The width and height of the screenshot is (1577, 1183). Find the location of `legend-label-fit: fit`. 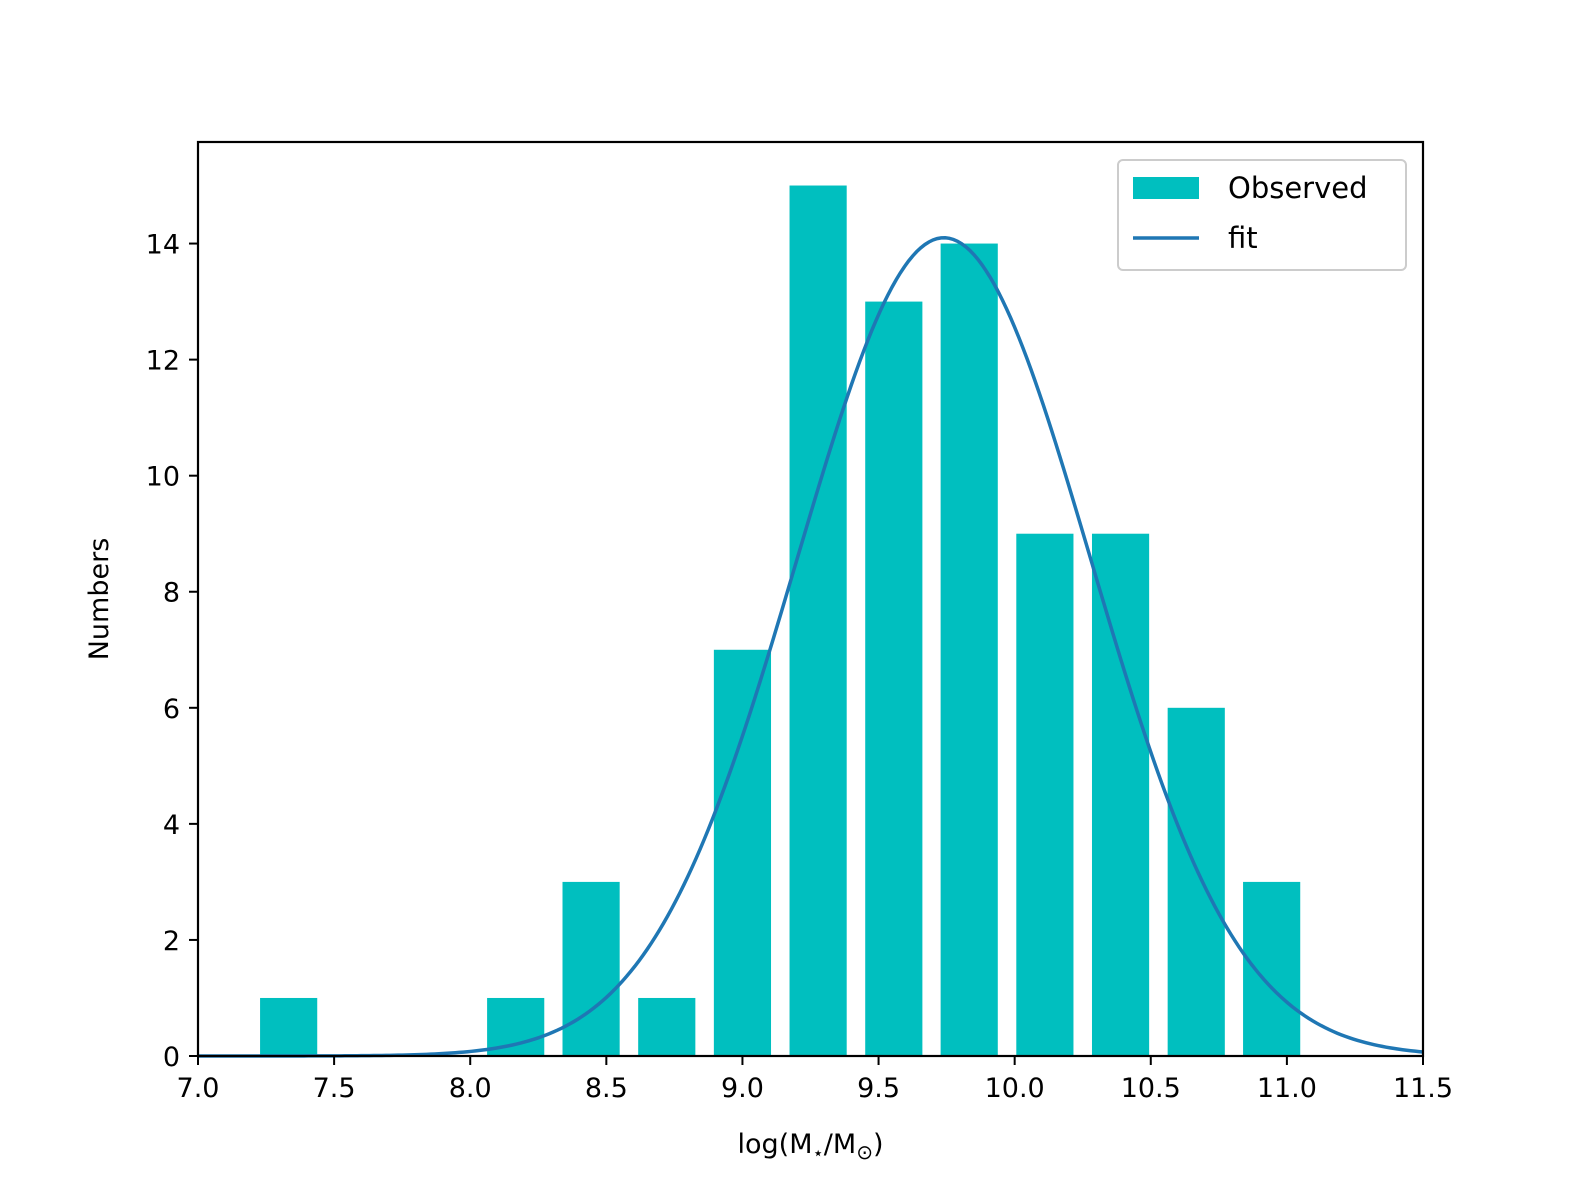

legend-label-fit: fit is located at coordinates (1243, 238).